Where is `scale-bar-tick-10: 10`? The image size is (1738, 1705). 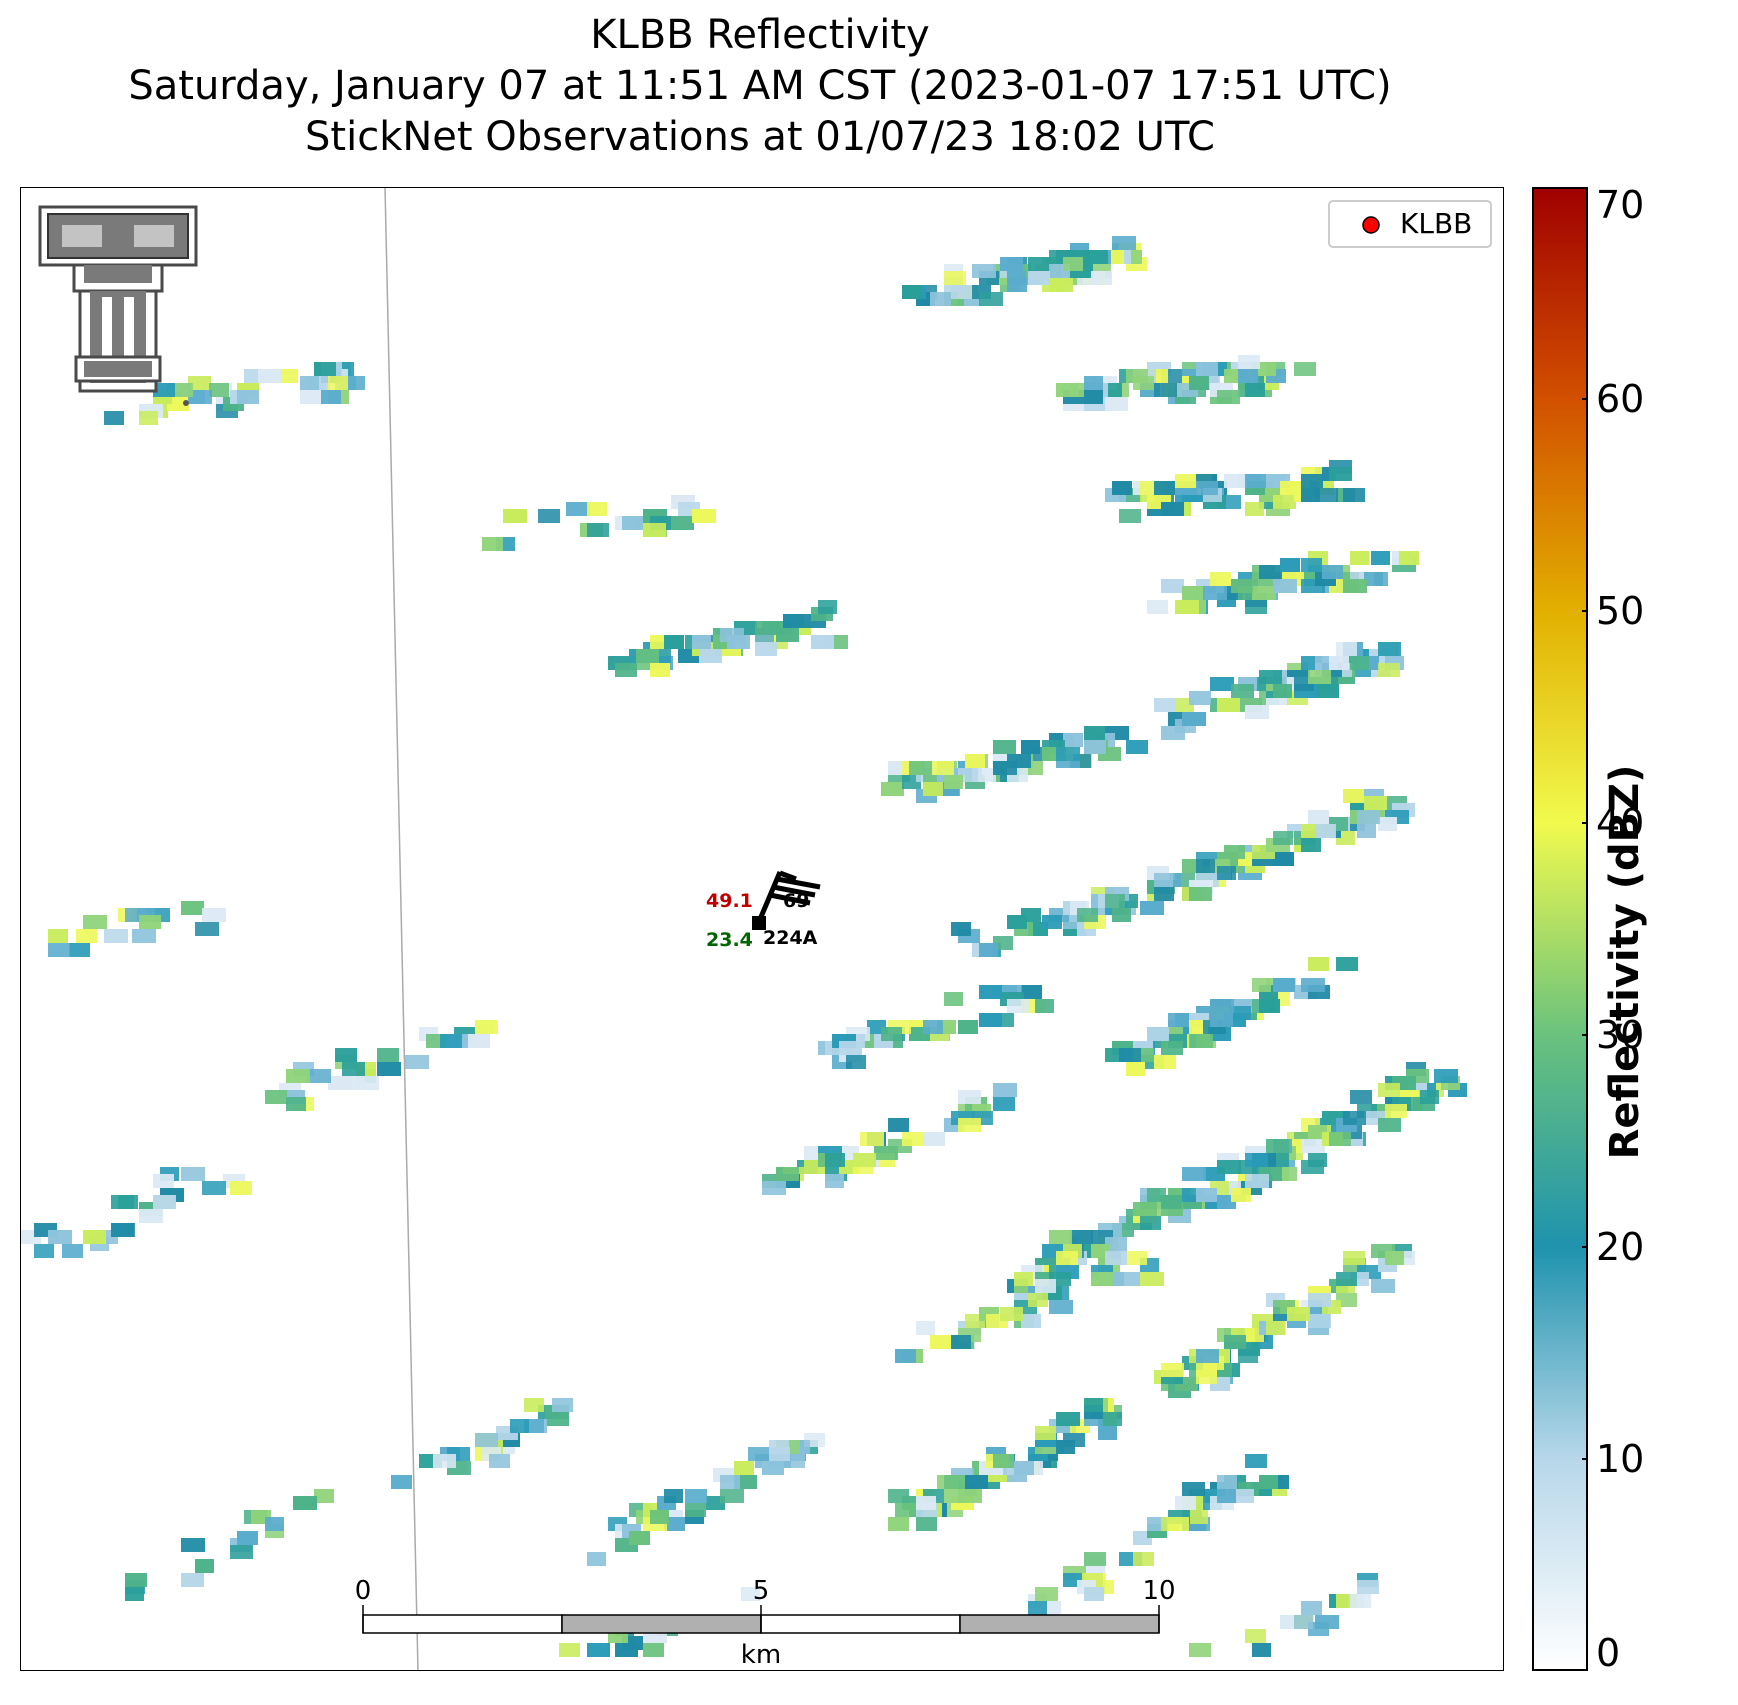
scale-bar-tick-10: 10 is located at coordinates (1158, 1591).